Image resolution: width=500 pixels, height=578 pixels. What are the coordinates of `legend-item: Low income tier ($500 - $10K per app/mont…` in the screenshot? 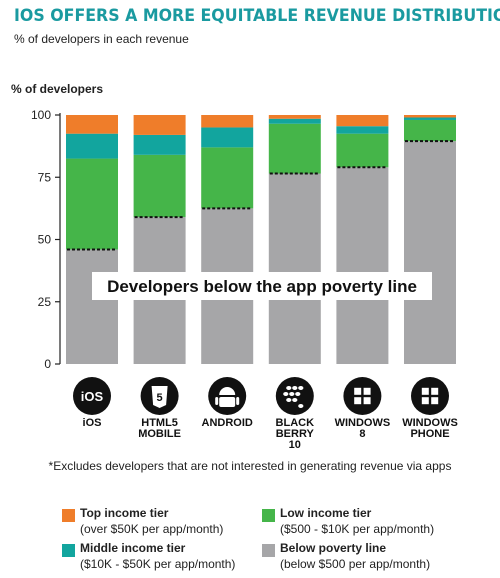 It's located at (377, 522).